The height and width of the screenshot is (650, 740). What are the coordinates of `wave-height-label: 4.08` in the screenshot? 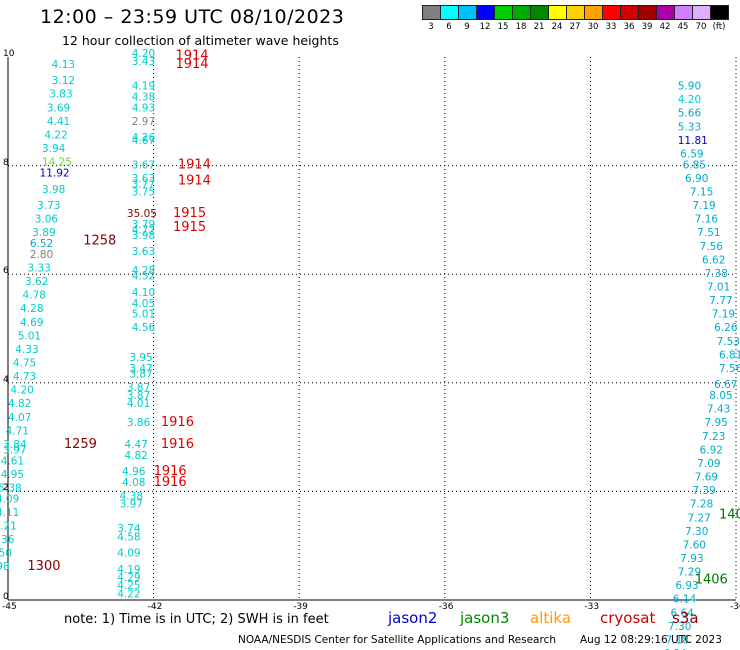 It's located at (133, 483).